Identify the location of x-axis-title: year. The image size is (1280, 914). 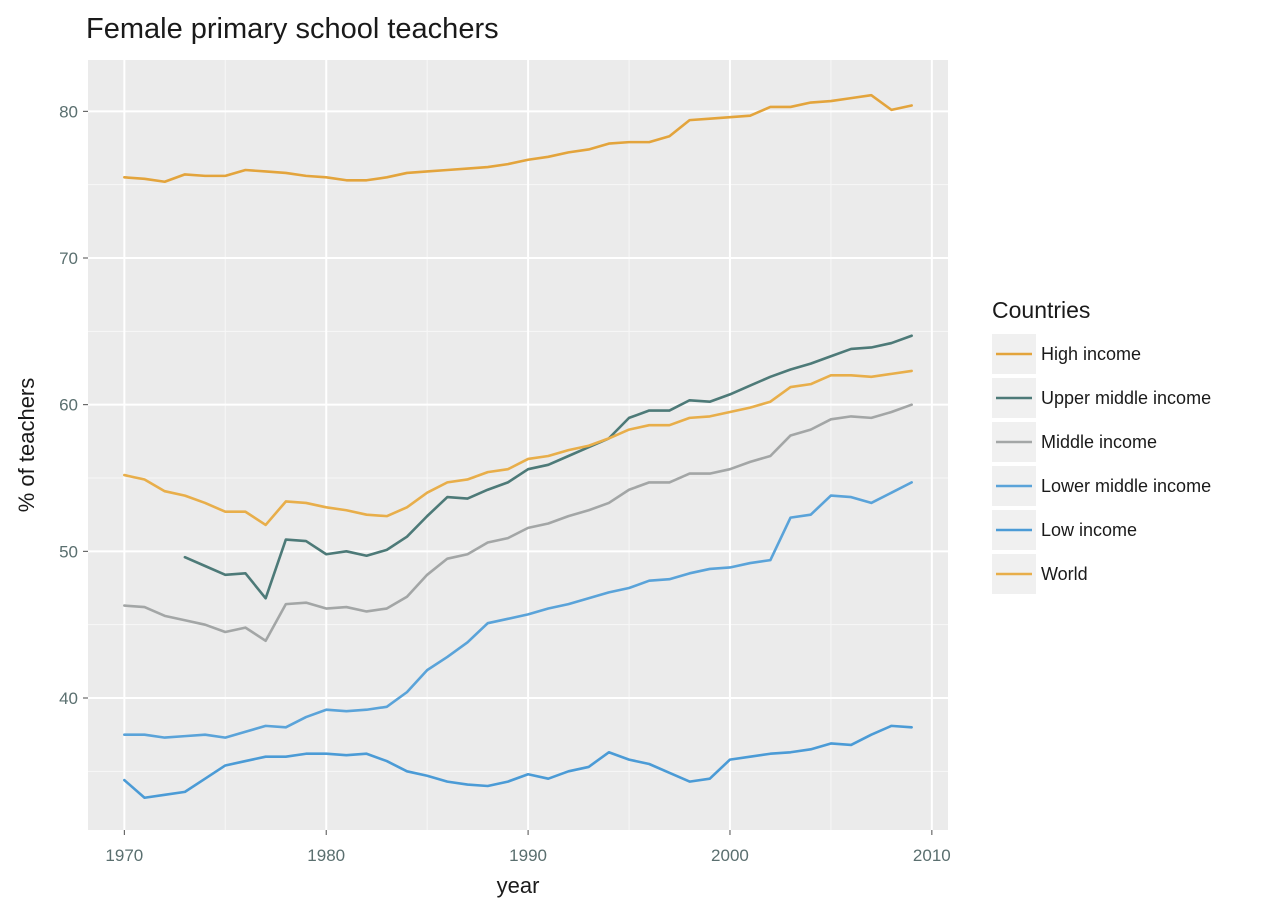
(518, 885).